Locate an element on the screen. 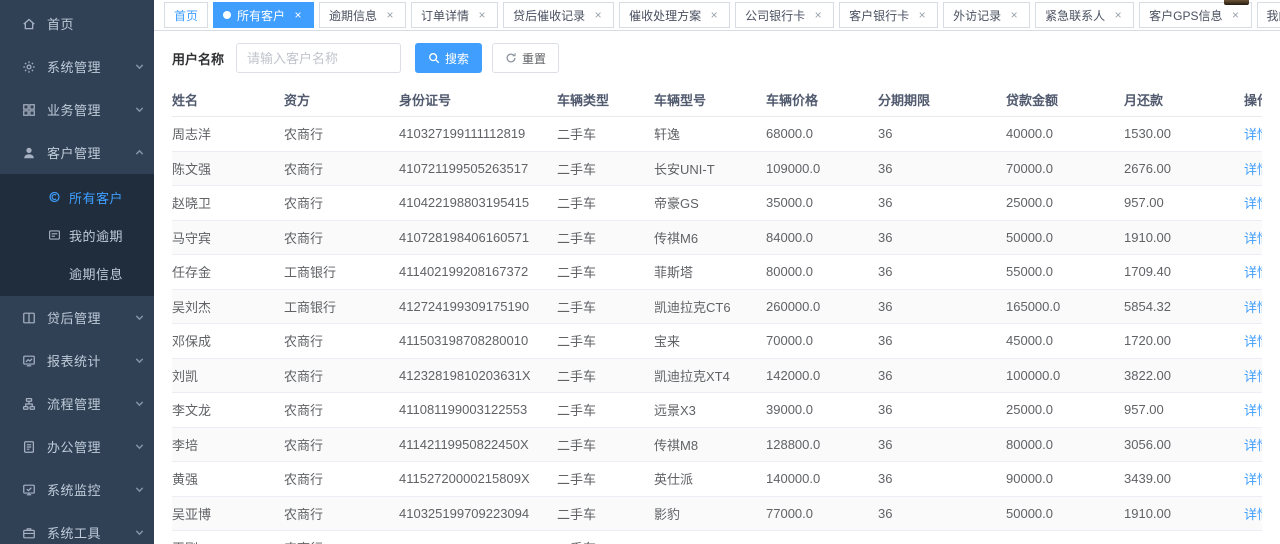 Image resolution: width=1280 pixels, height=544 pixels. tab-customer-bank-card: 客户银行卡 × is located at coordinates (889, 15).